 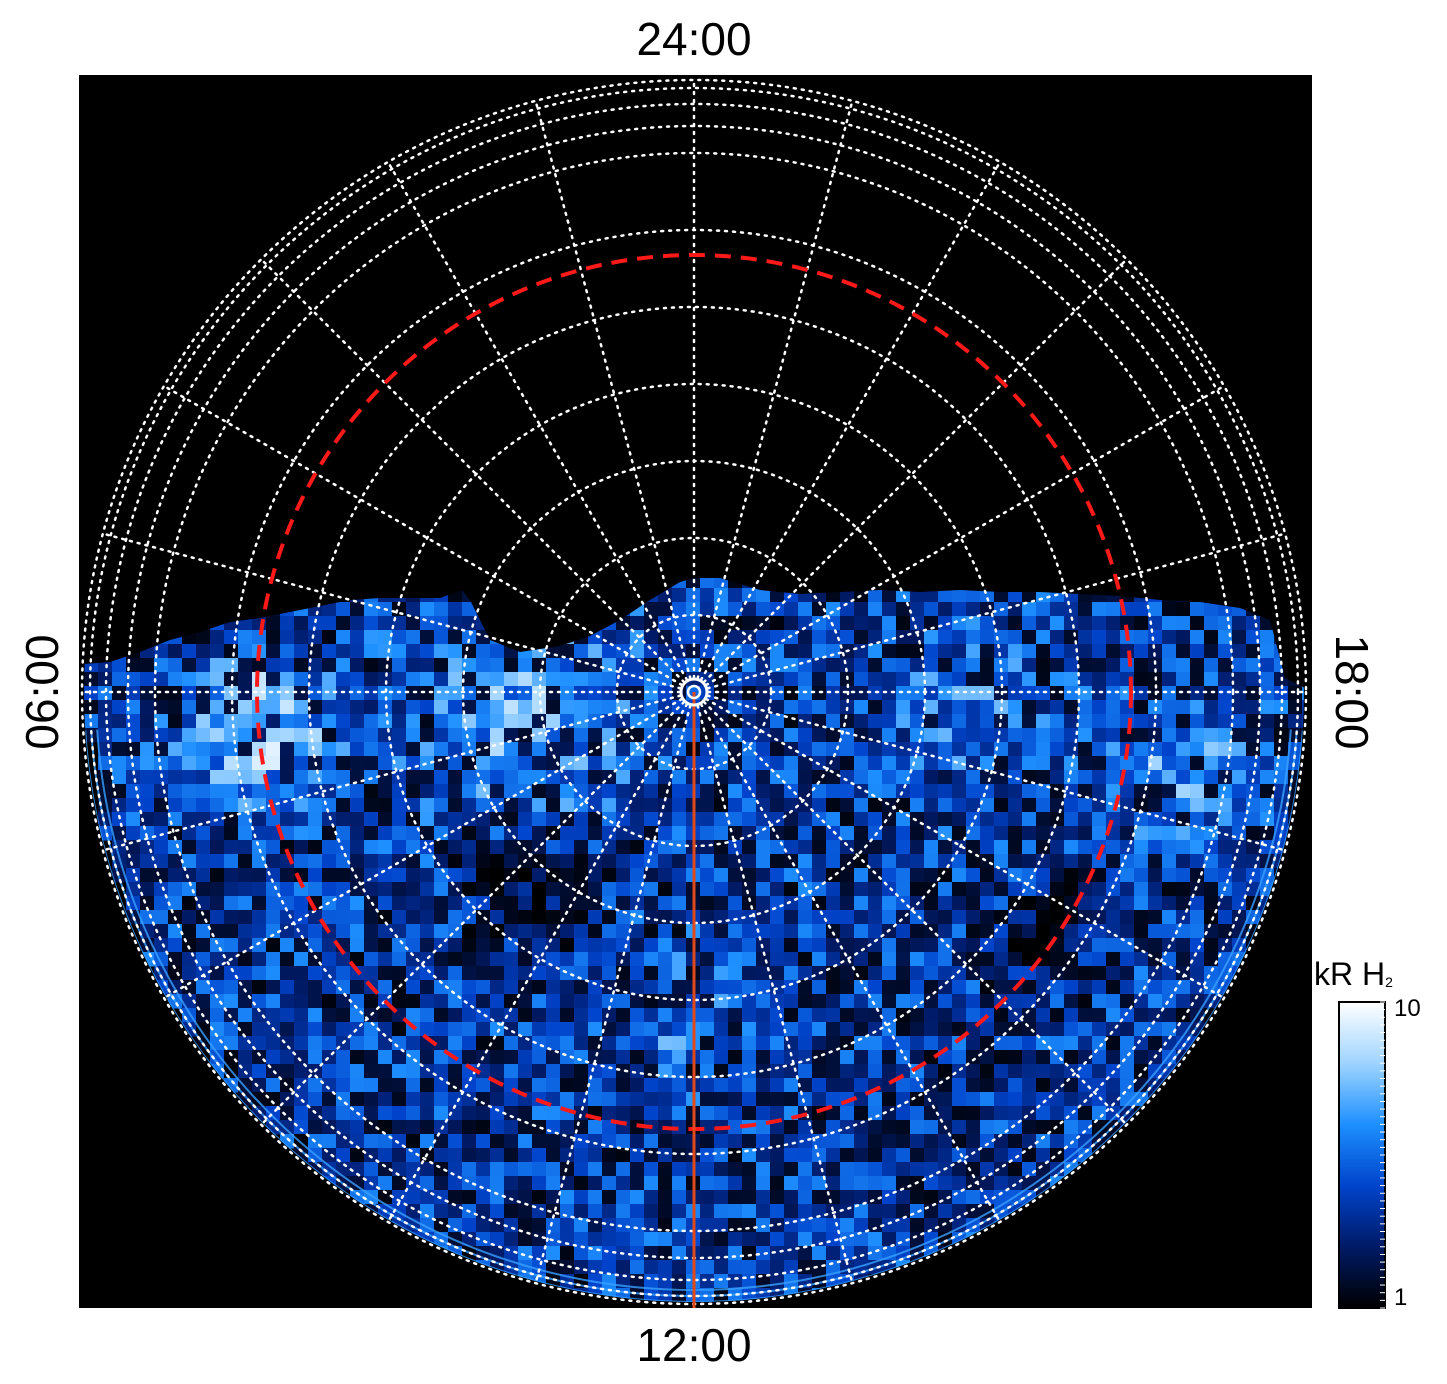 What do you see at coordinates (694, 1345) in the screenshot?
I see `local-time-label-bottom: 12:00` at bounding box center [694, 1345].